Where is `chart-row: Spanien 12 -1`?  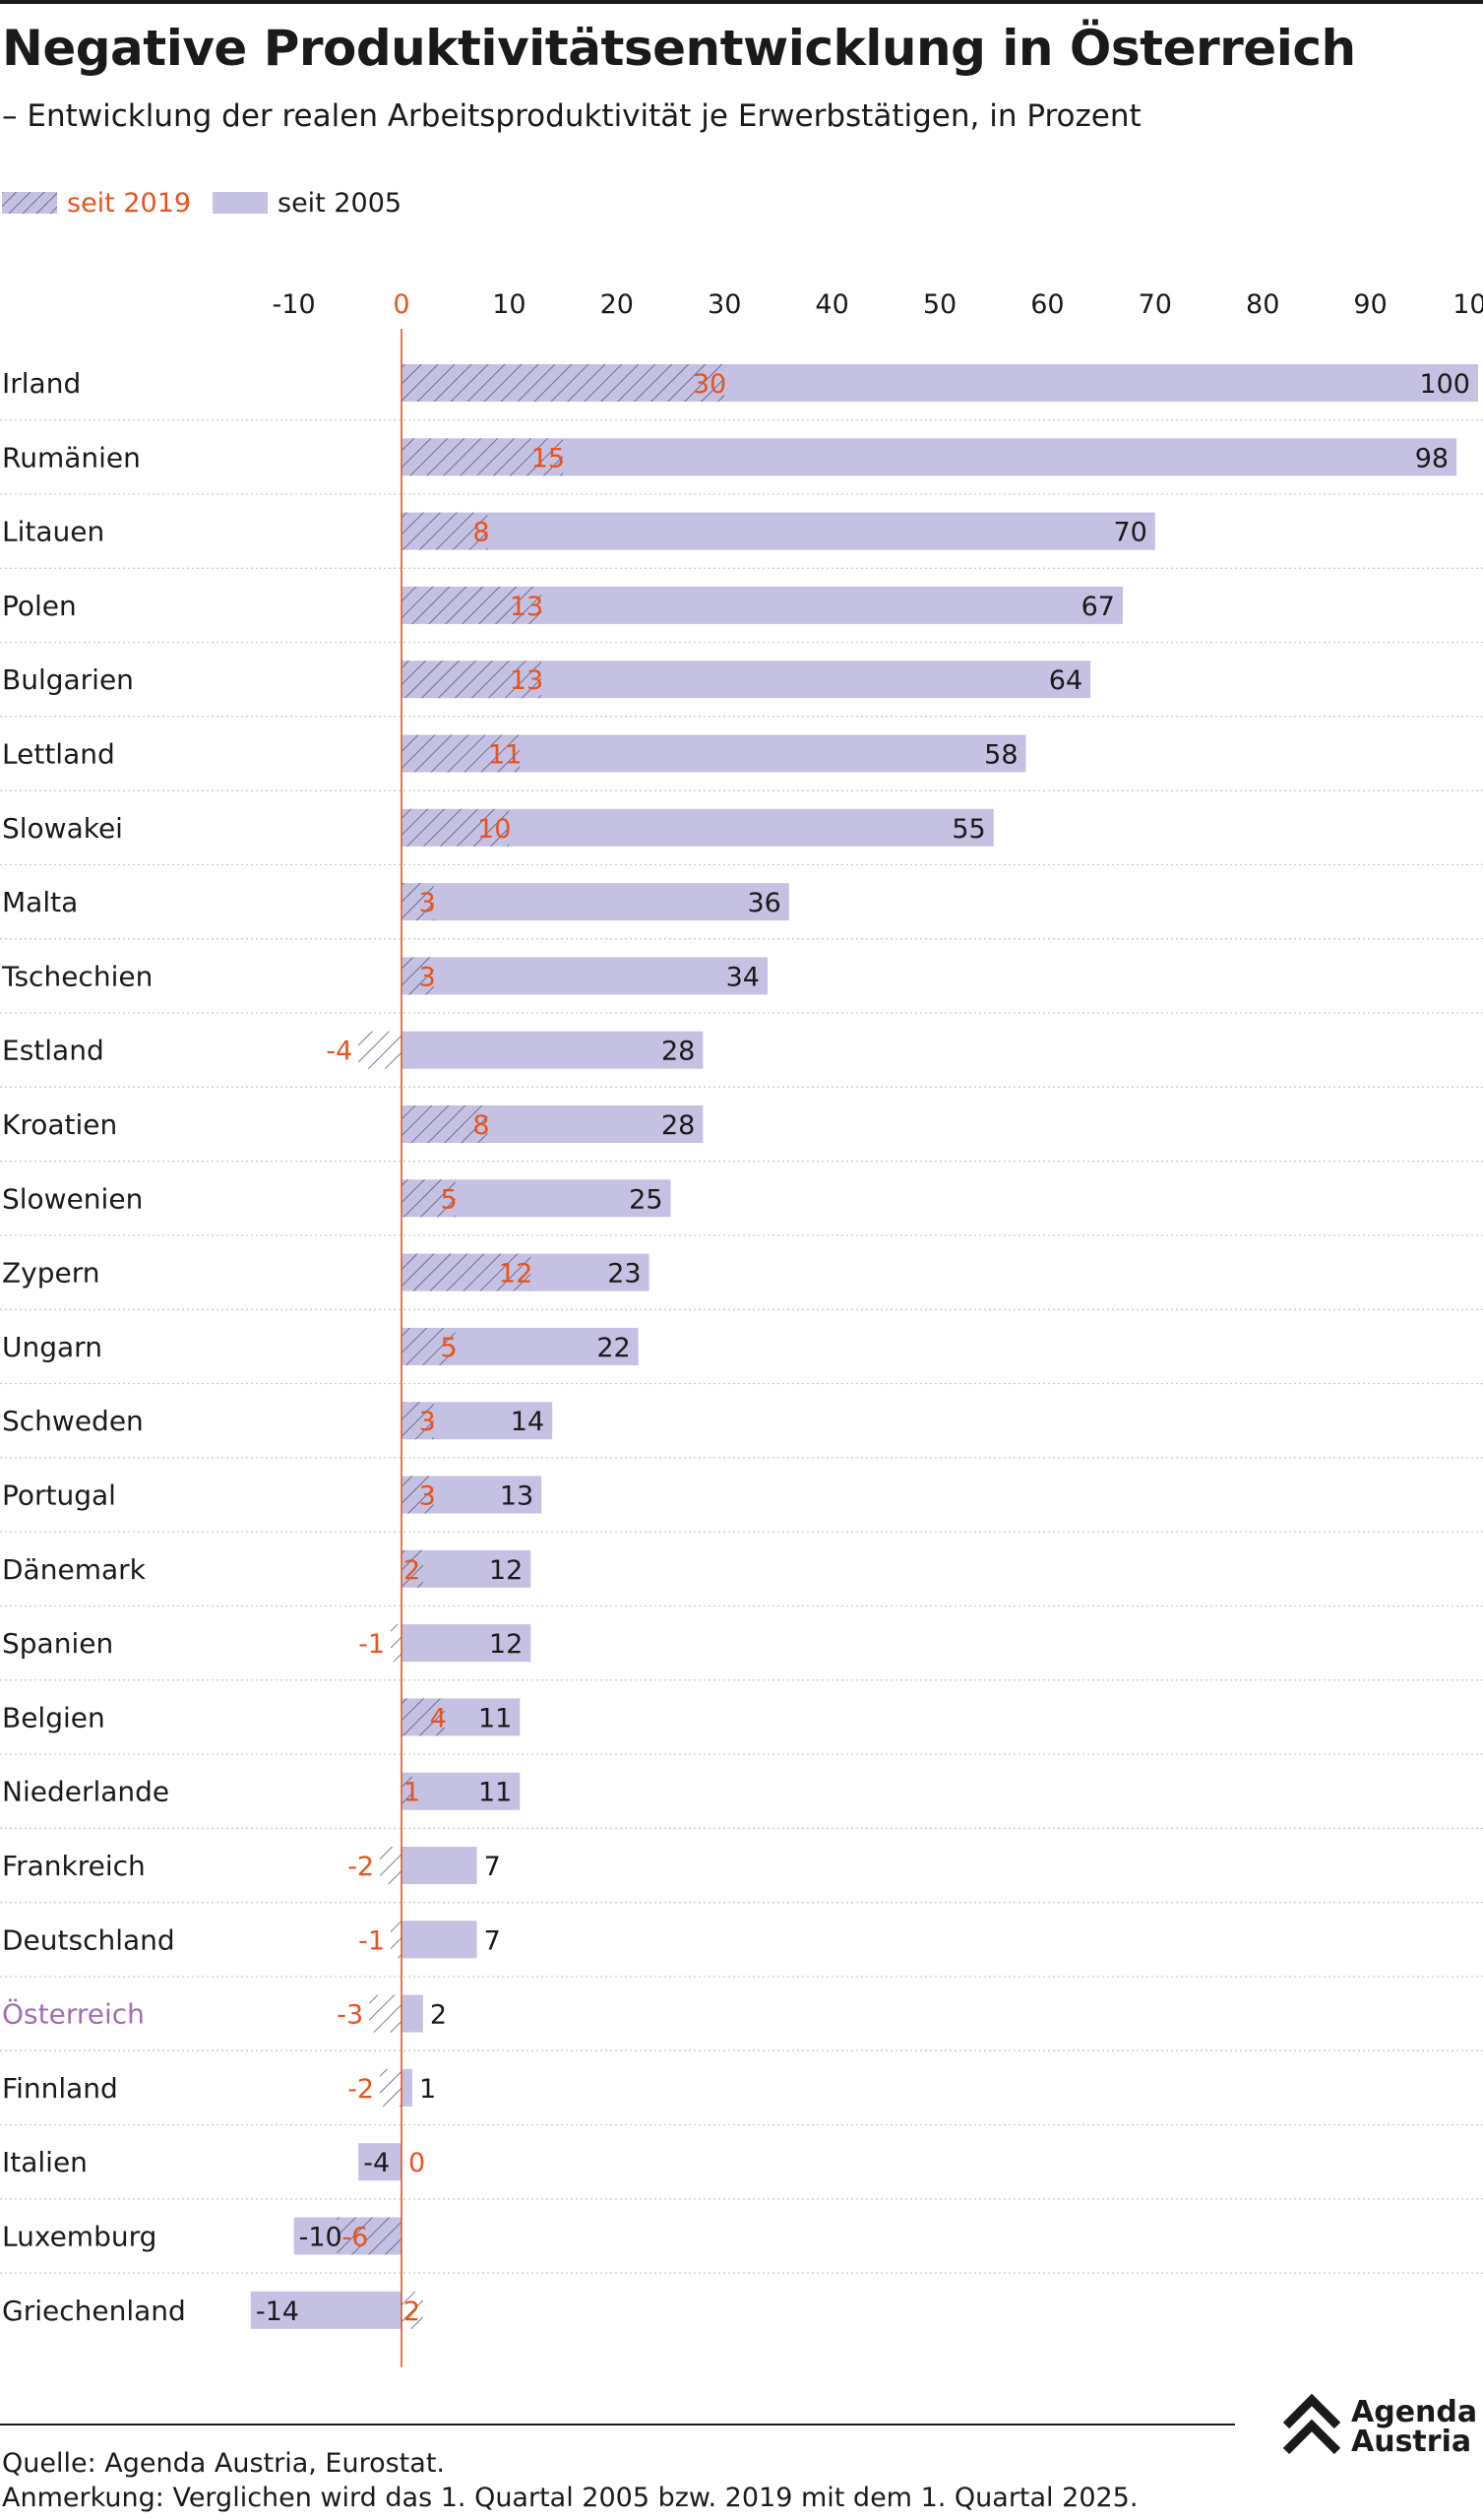
chart-row: Spanien 12 -1 is located at coordinates (741, 1652).